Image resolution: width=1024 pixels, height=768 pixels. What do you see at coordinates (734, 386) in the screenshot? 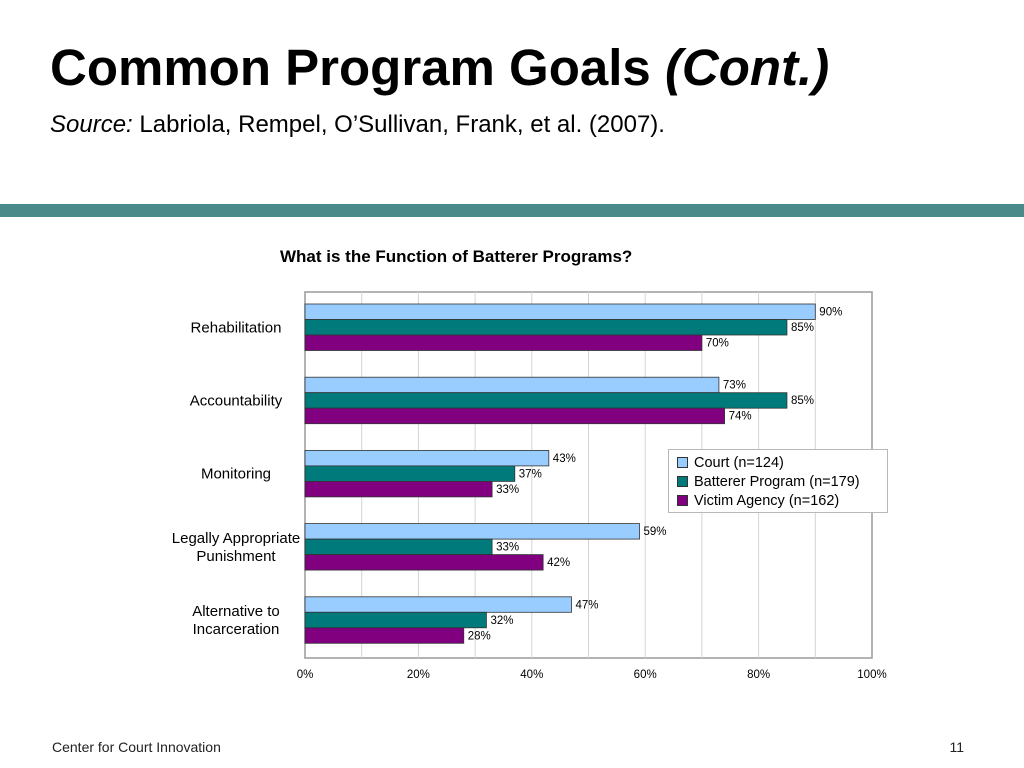
I see `data-label: 73%` at bounding box center [734, 386].